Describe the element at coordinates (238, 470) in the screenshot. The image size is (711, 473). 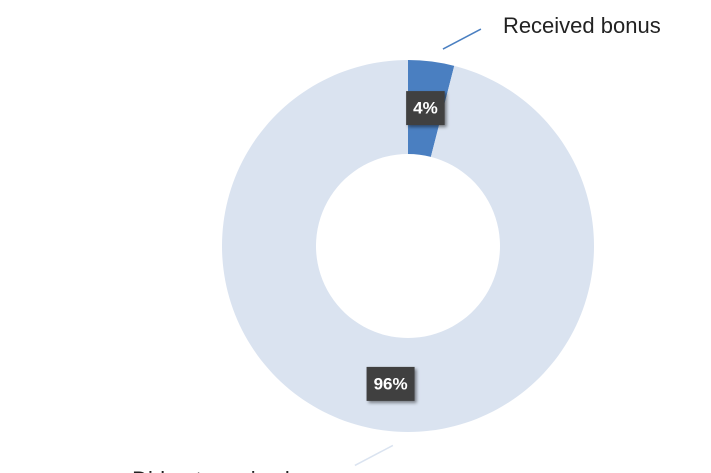
I see `category-label: Did not receive bonus` at that location.